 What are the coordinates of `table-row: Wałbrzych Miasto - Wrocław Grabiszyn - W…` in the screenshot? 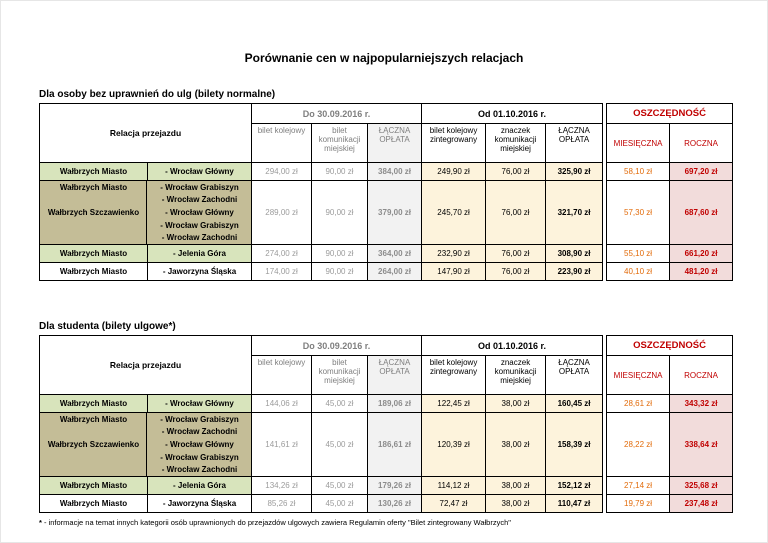 It's located at (386, 445).